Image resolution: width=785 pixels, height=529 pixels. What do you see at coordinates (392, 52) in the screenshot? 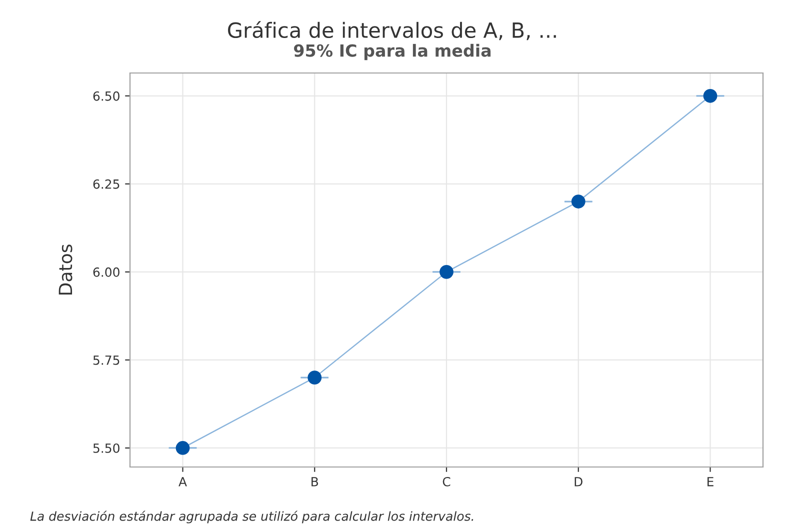
I see `chart-subtitle: 95% IC para la media` at bounding box center [392, 52].